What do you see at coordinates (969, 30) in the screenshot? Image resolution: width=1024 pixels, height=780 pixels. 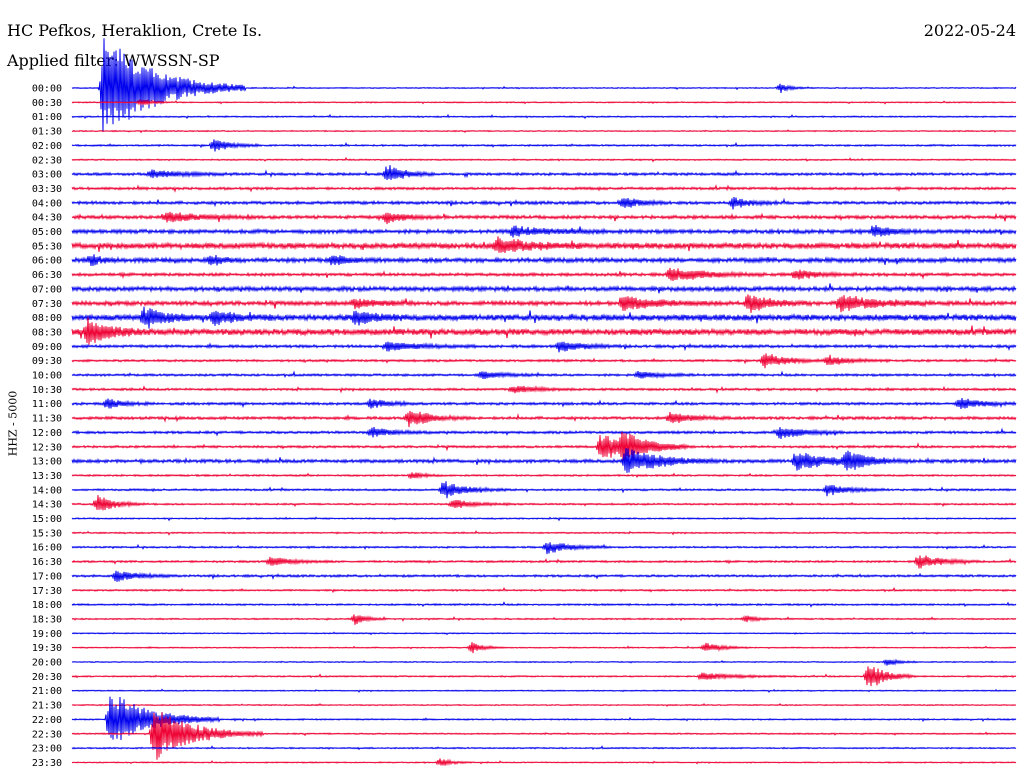 I see `date-label: 2022-05-24` at bounding box center [969, 30].